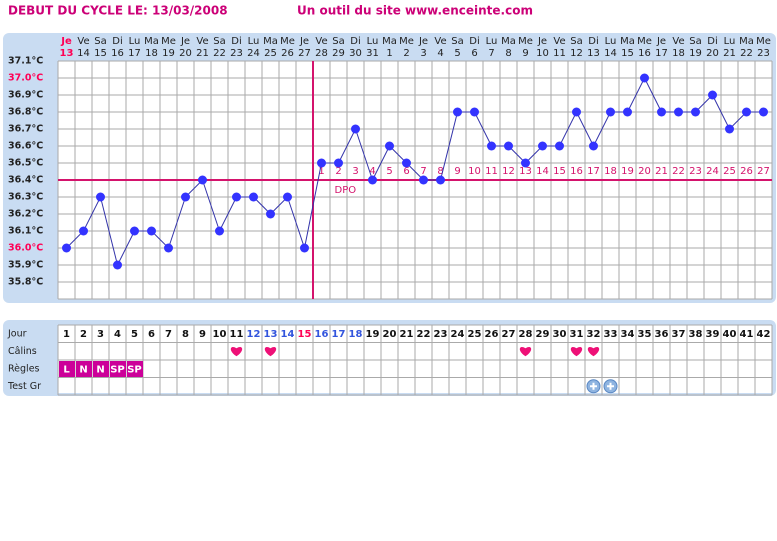  I want to click on cycle-day: 31, so click(577, 334).